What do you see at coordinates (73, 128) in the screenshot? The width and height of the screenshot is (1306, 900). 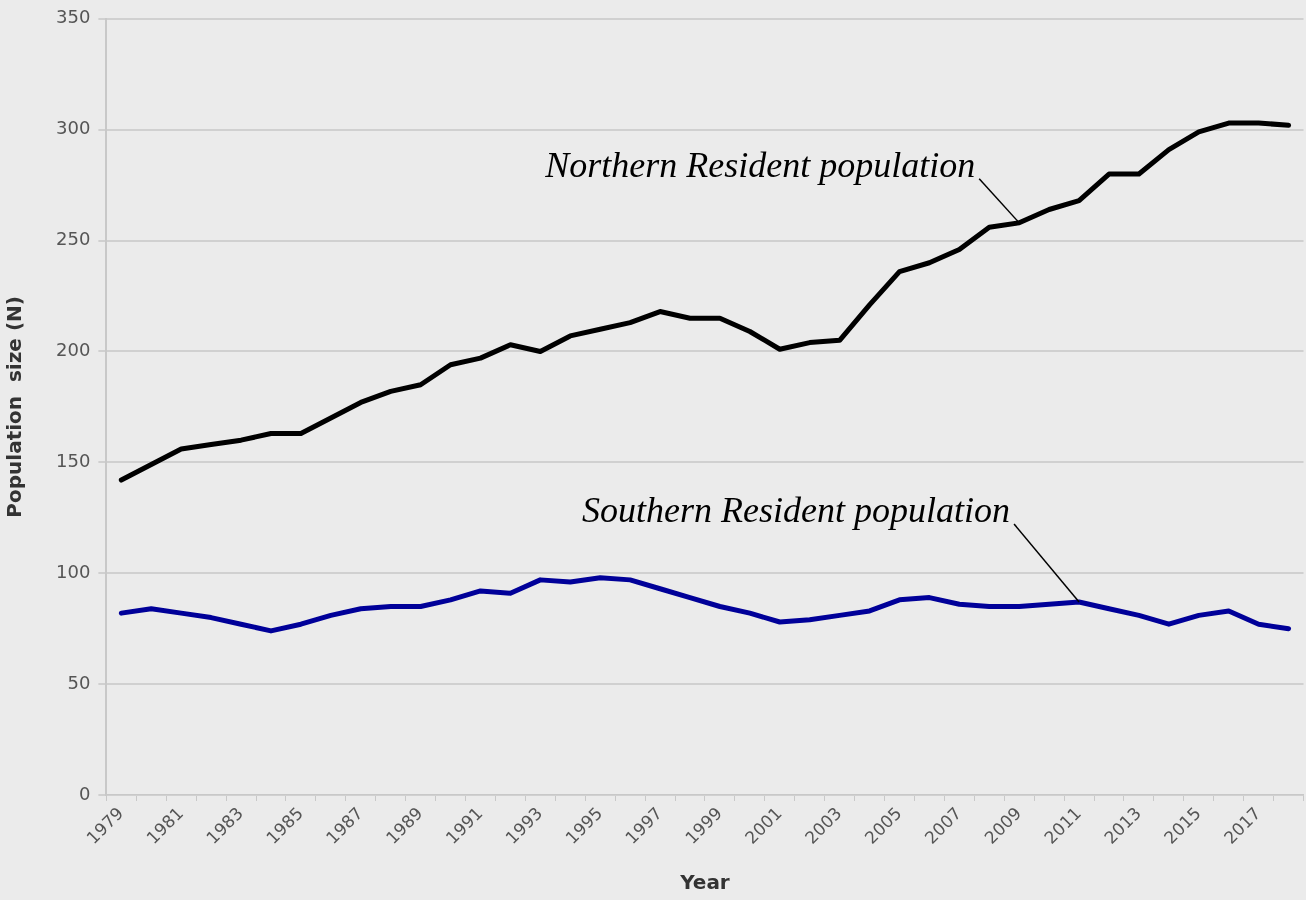 I see `y-tick-label: 300` at bounding box center [73, 128].